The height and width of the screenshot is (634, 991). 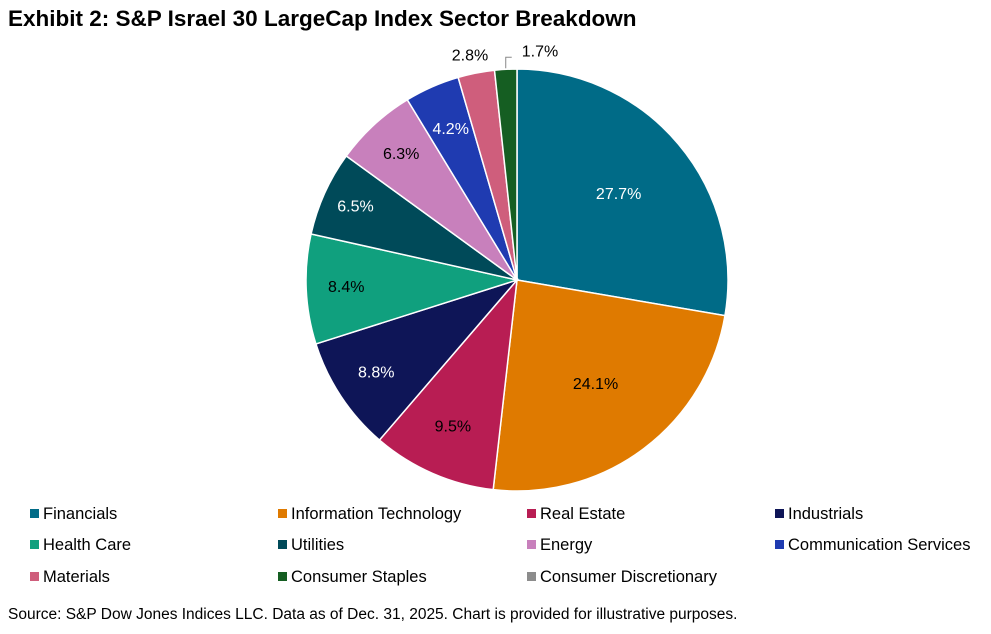 I want to click on slice-consumer-staples, so click(x=505, y=174).